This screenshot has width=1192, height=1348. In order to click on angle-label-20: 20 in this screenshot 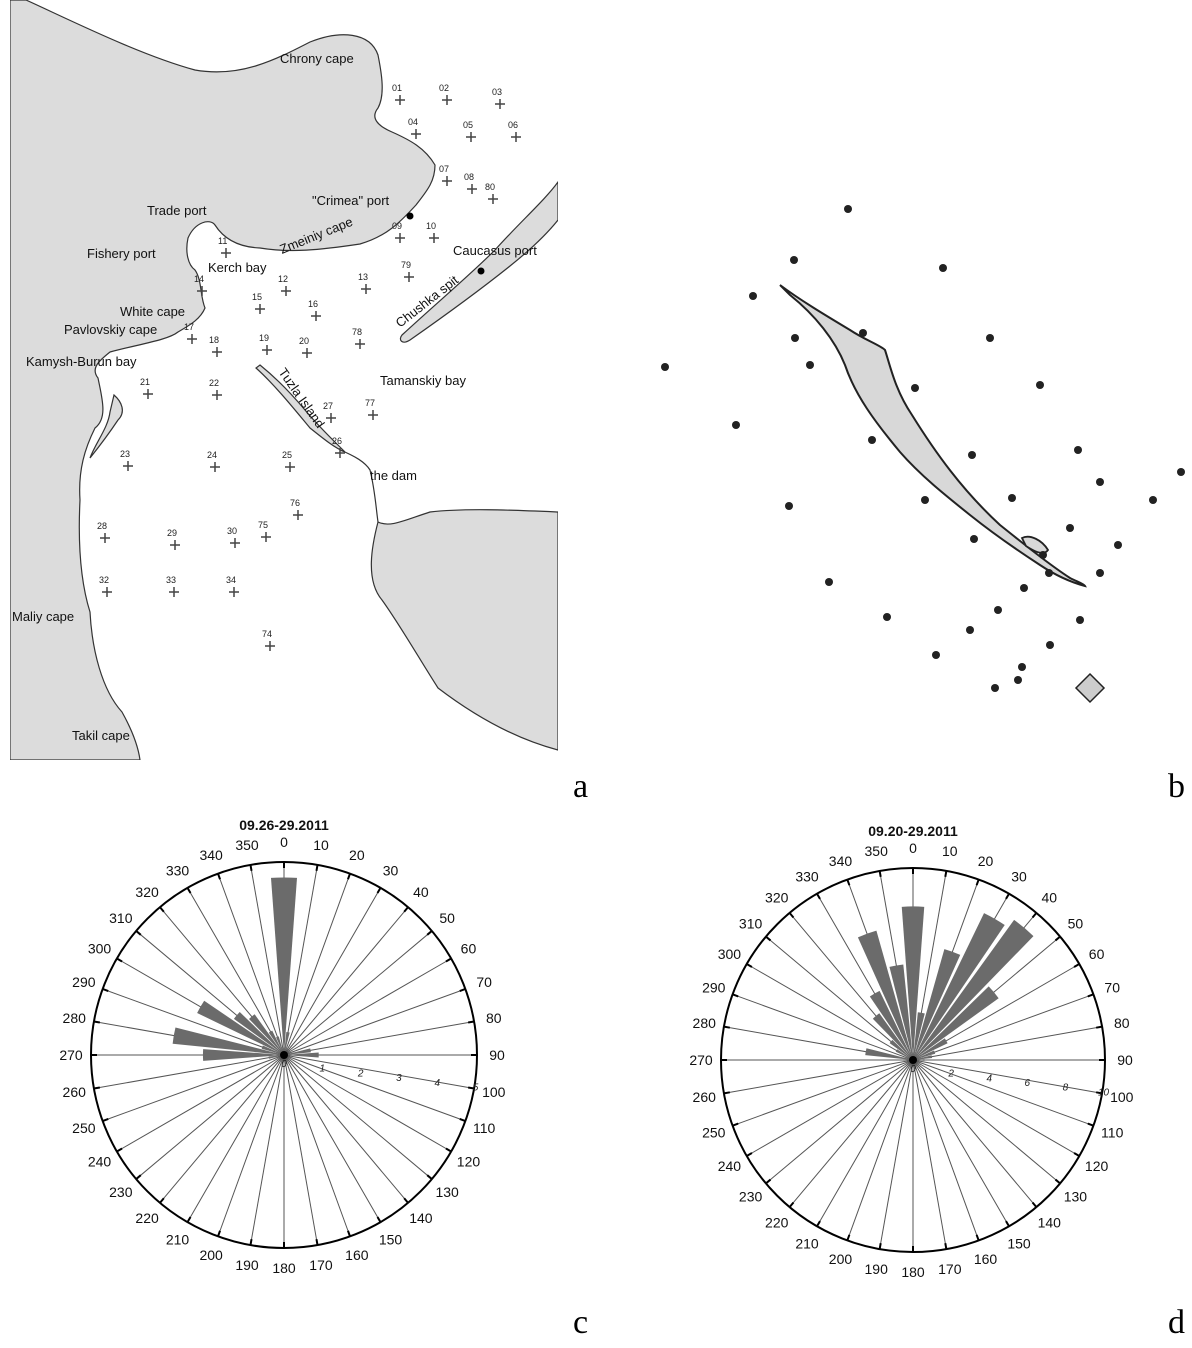, I will do `click(357, 855)`.